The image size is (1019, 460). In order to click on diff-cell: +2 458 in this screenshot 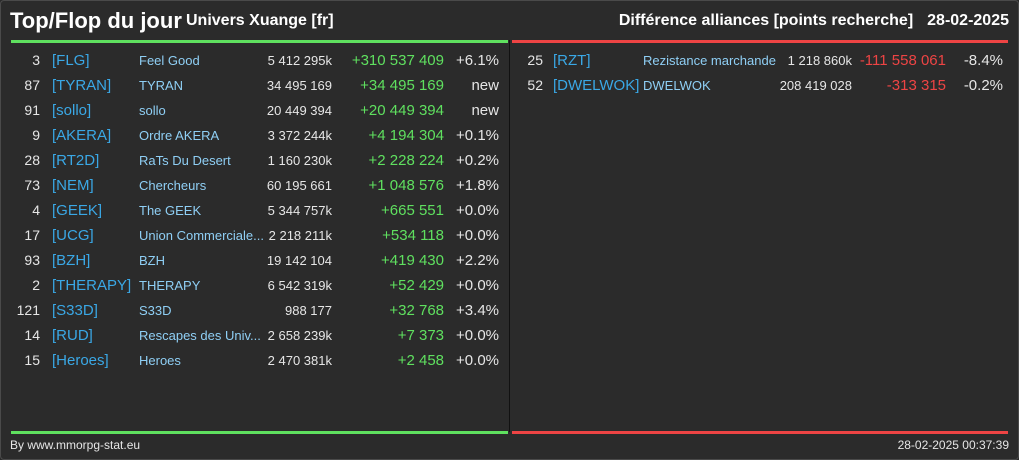, I will do `click(420, 360)`.